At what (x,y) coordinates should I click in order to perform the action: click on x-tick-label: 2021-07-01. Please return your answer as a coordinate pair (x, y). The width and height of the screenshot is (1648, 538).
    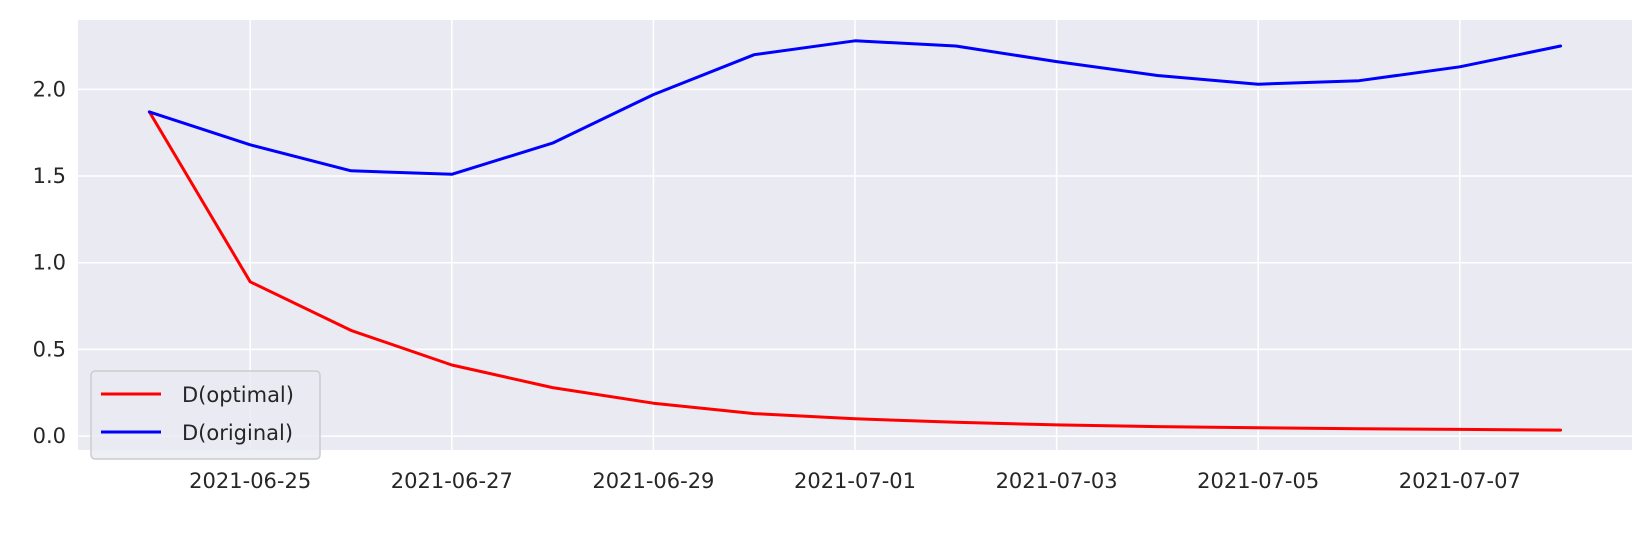
    Looking at the image, I should click on (855, 481).